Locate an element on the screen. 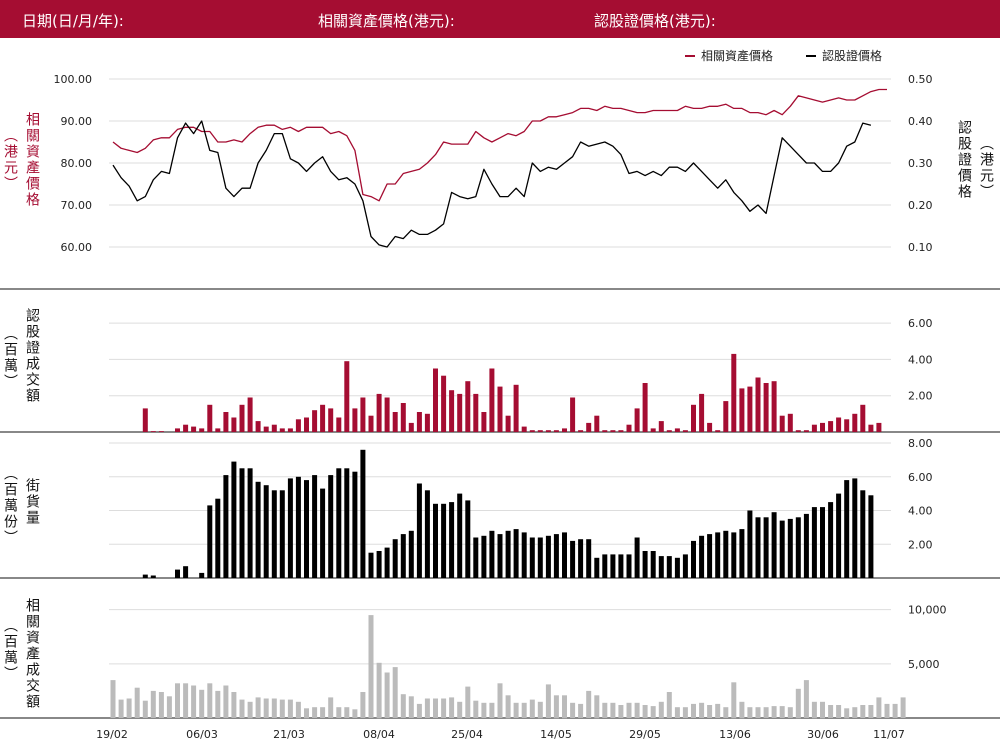 Image resolution: width=1000 pixels, height=751 pixels. right-y-tick-label: 0.30 is located at coordinates (920, 163).